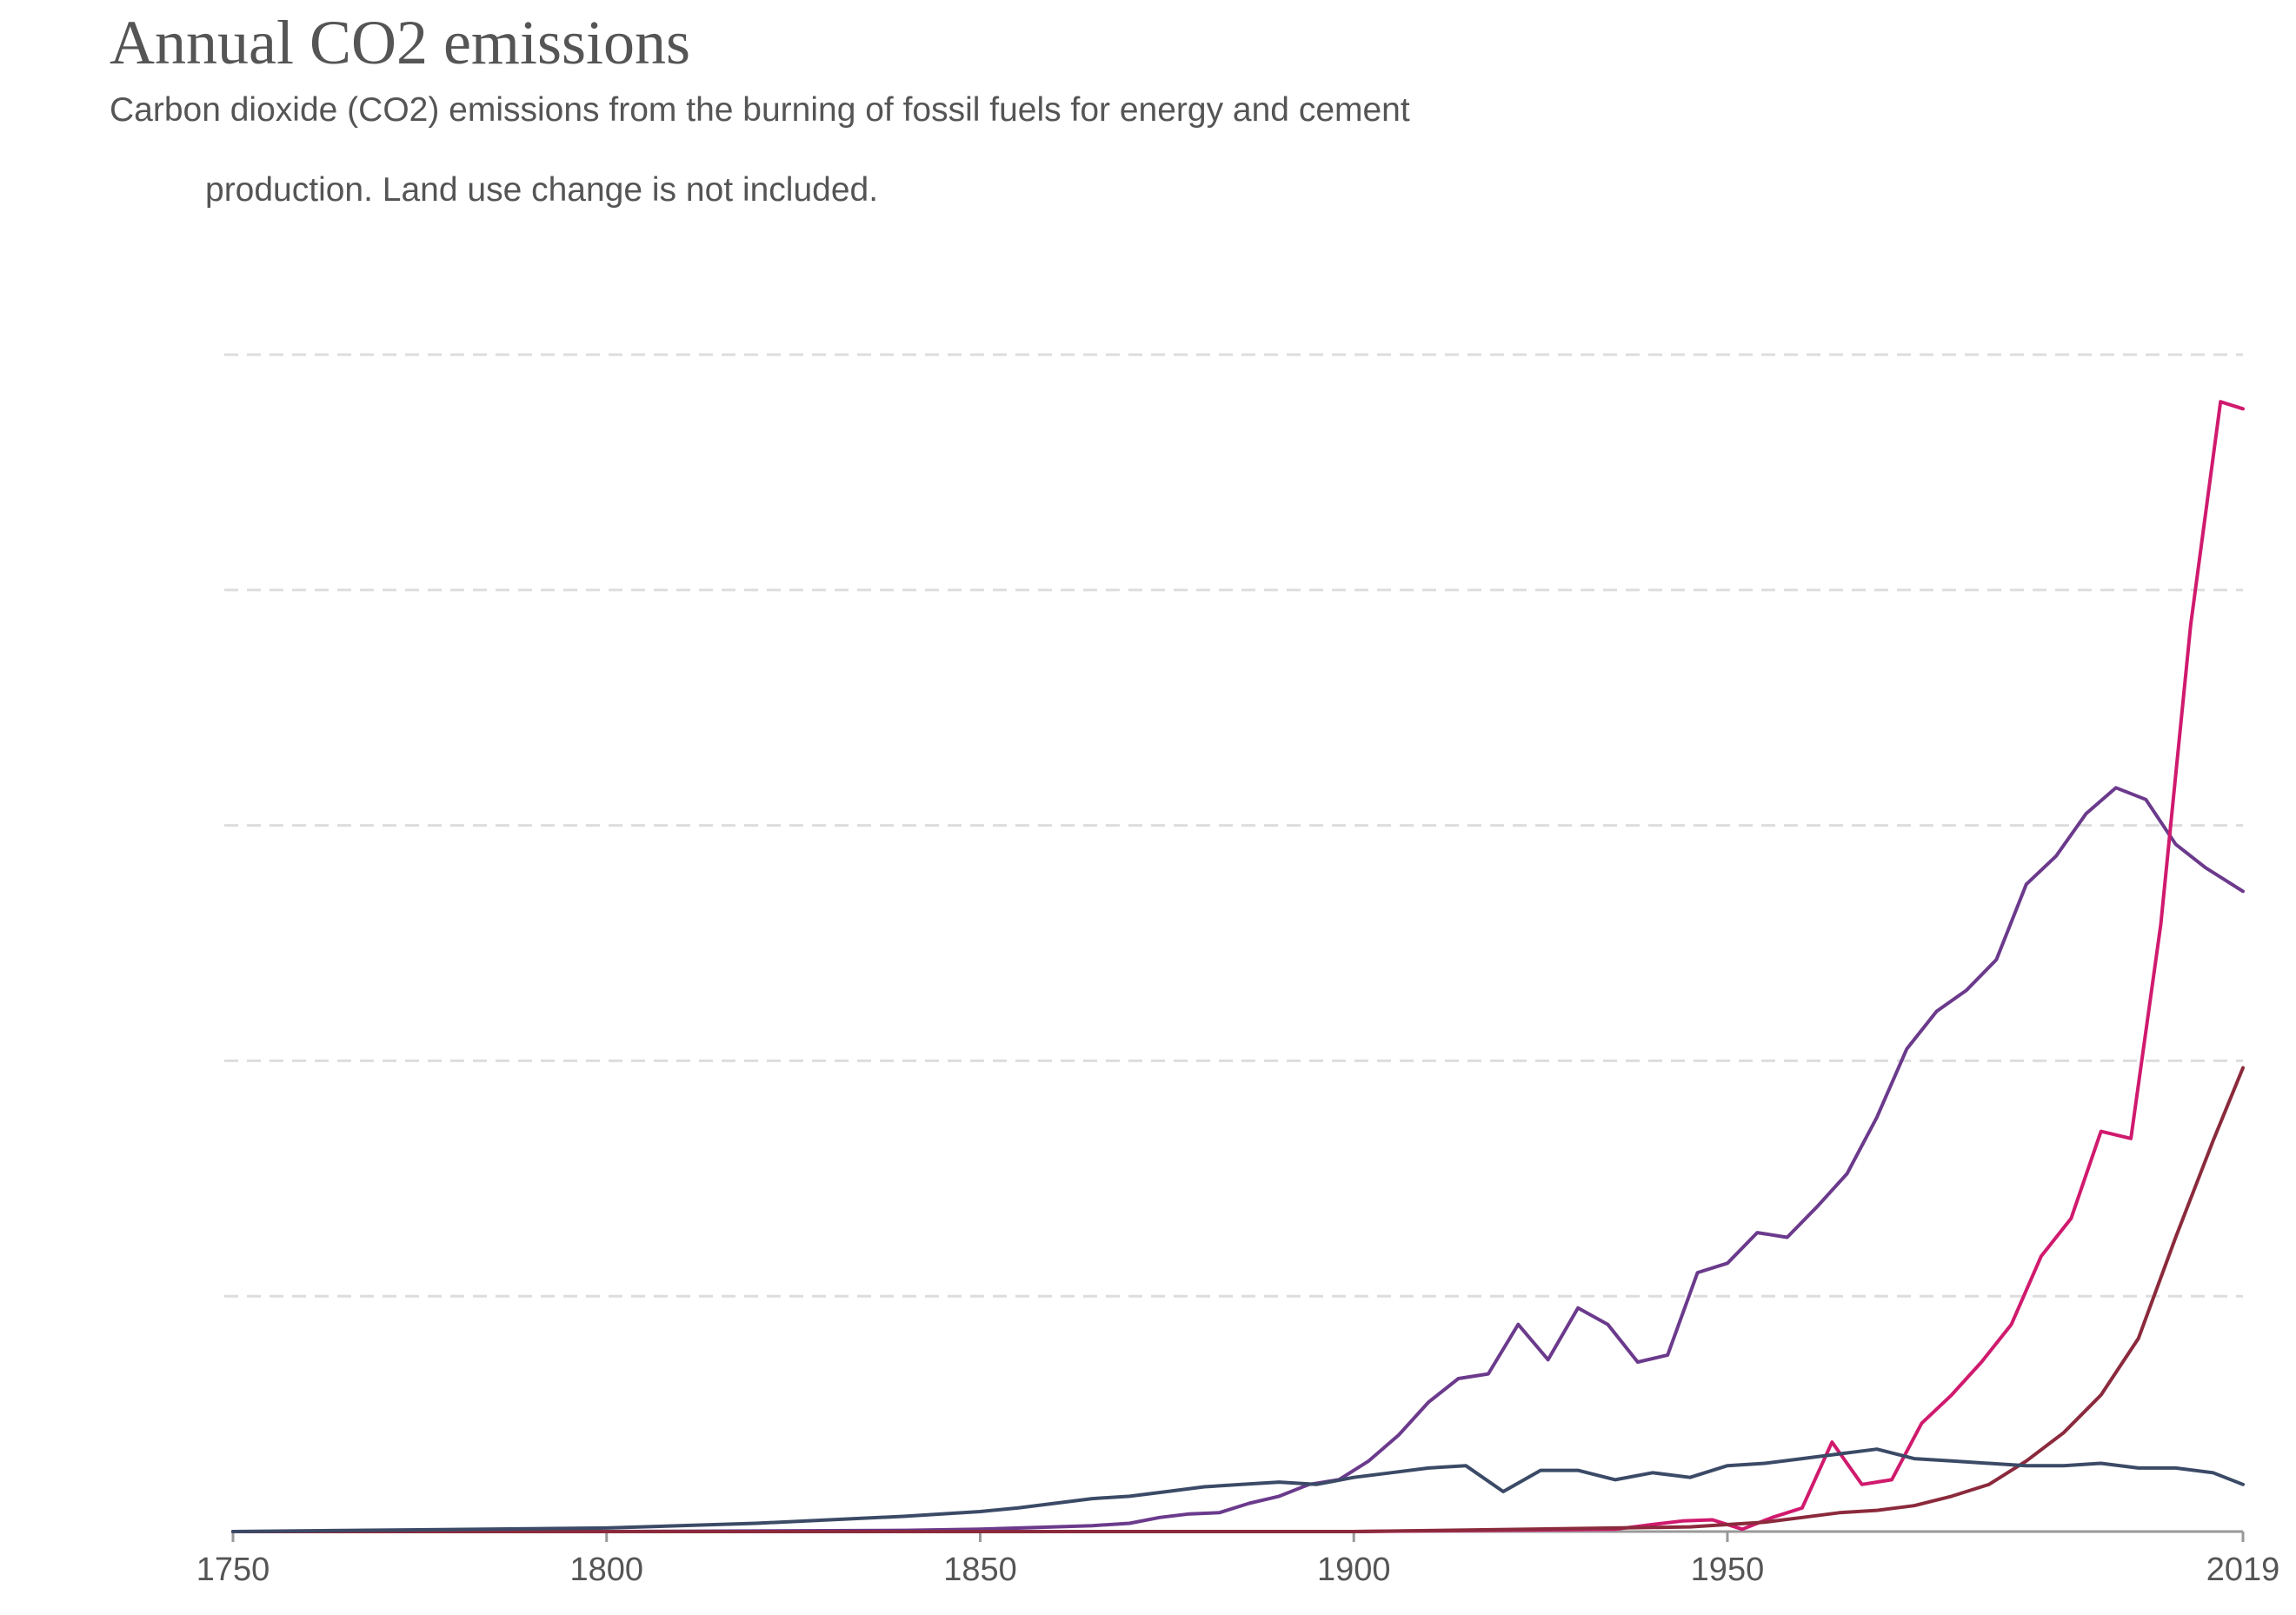  Describe the element at coordinates (1238, 1559) in the screenshot. I see `x-axis: 1750 1800 1850 1900 1950 2019` at that location.